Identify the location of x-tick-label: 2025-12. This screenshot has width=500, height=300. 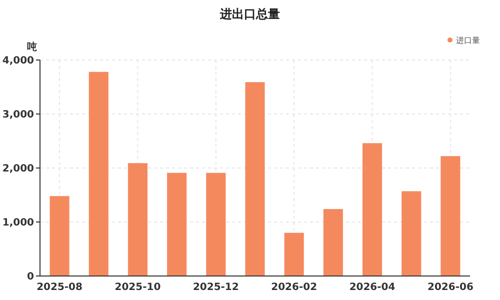
(215, 287).